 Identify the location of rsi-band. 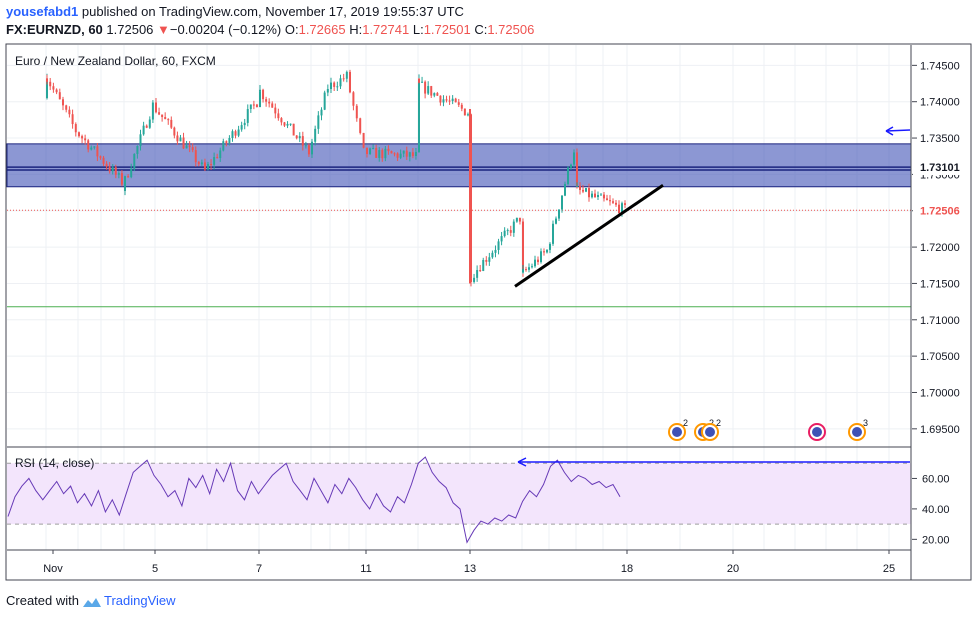
(459, 494).